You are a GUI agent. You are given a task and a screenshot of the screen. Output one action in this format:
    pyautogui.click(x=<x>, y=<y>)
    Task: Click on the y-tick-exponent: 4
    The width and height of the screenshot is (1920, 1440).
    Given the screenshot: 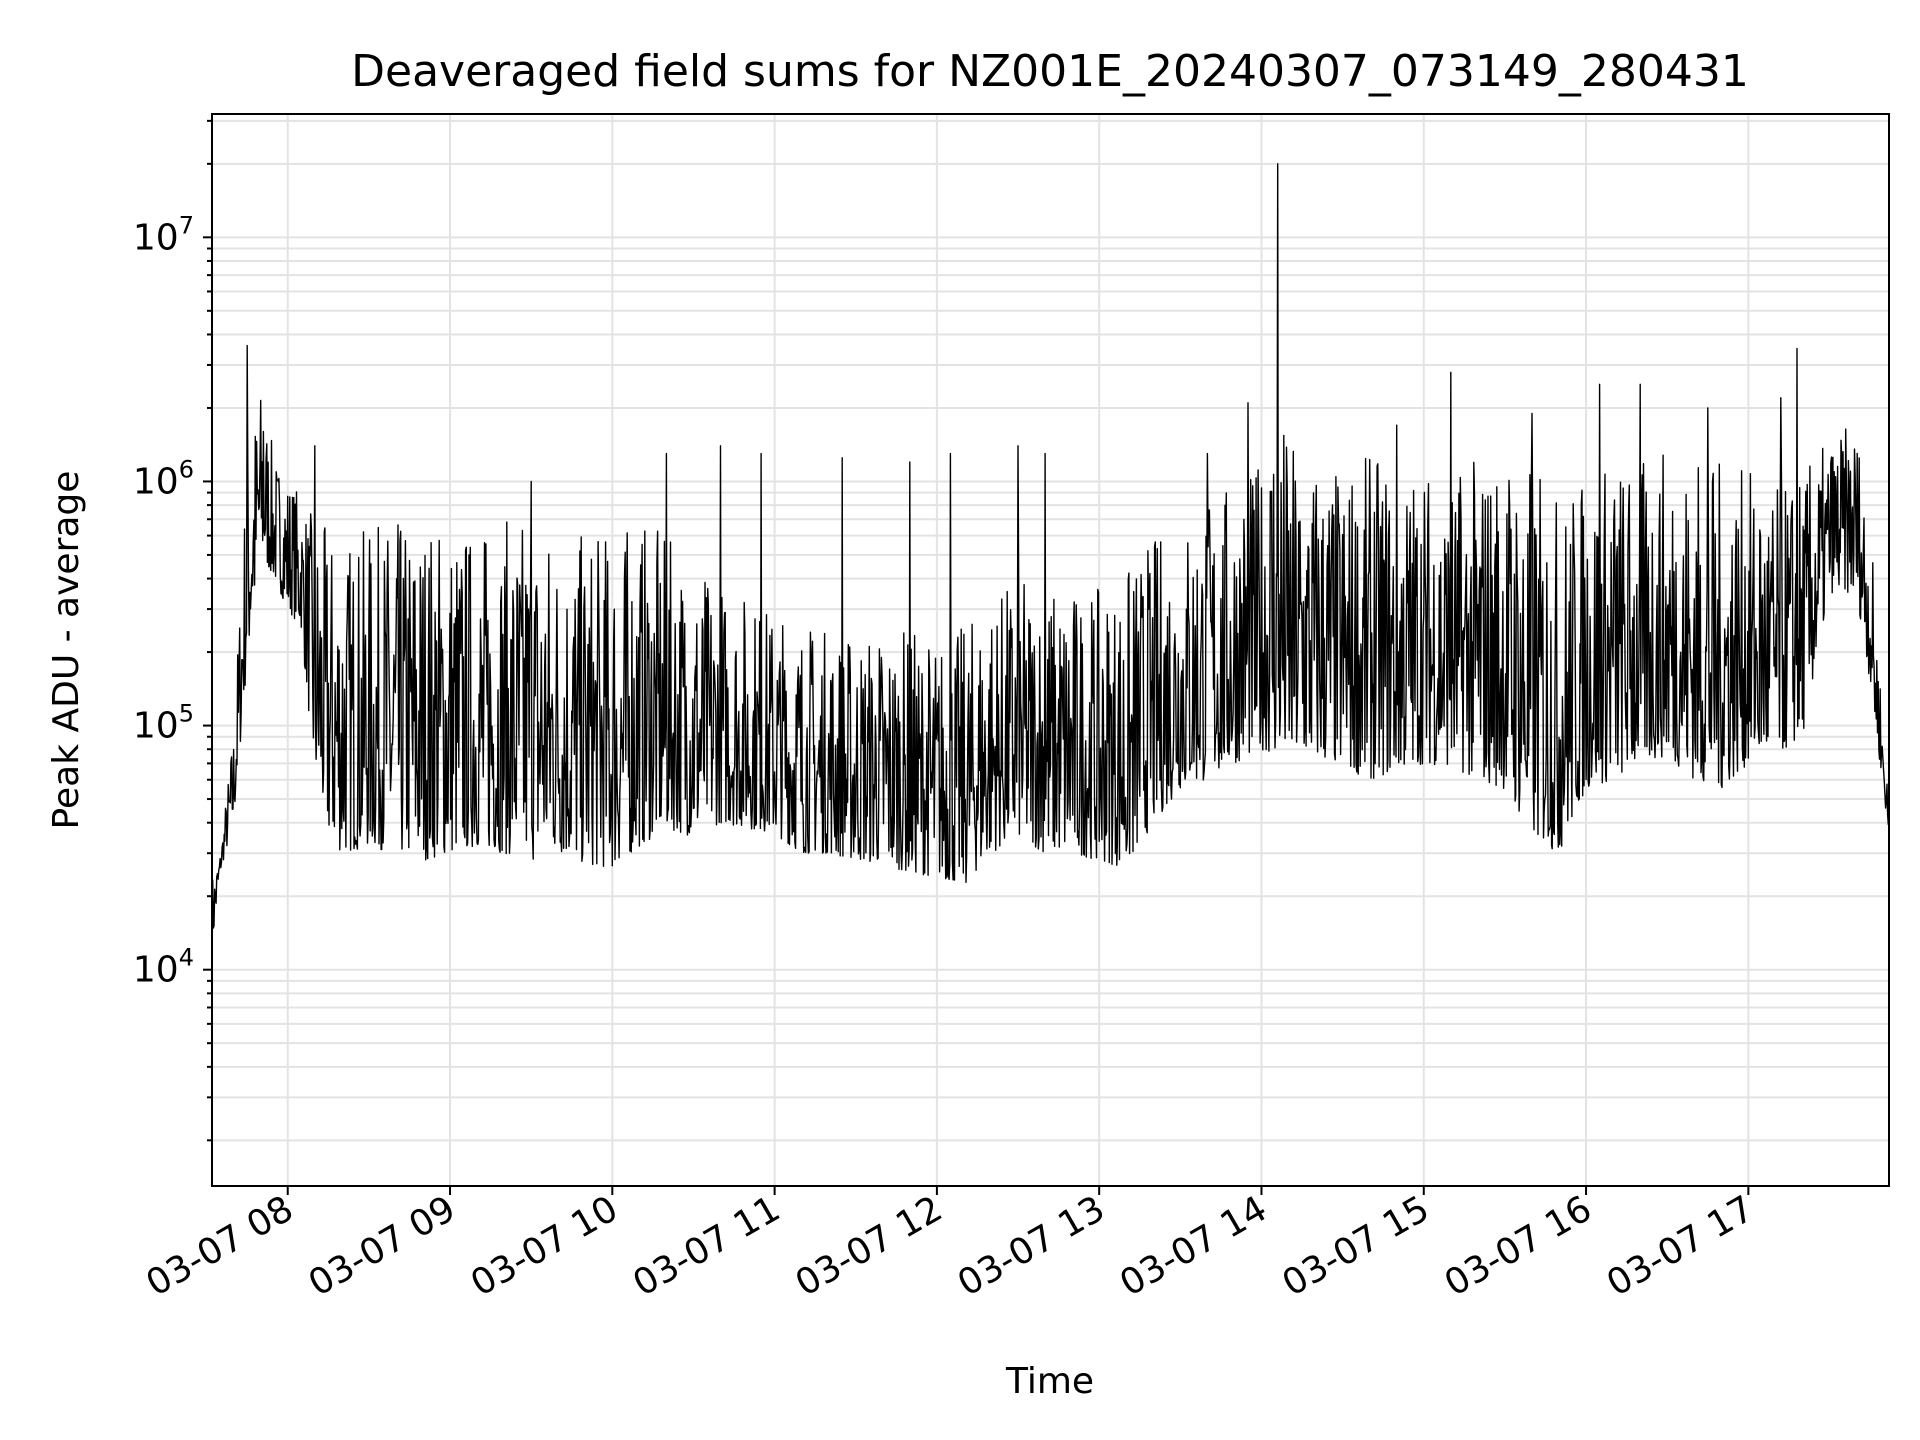 What is the action you would take?
    pyautogui.click(x=186, y=958)
    